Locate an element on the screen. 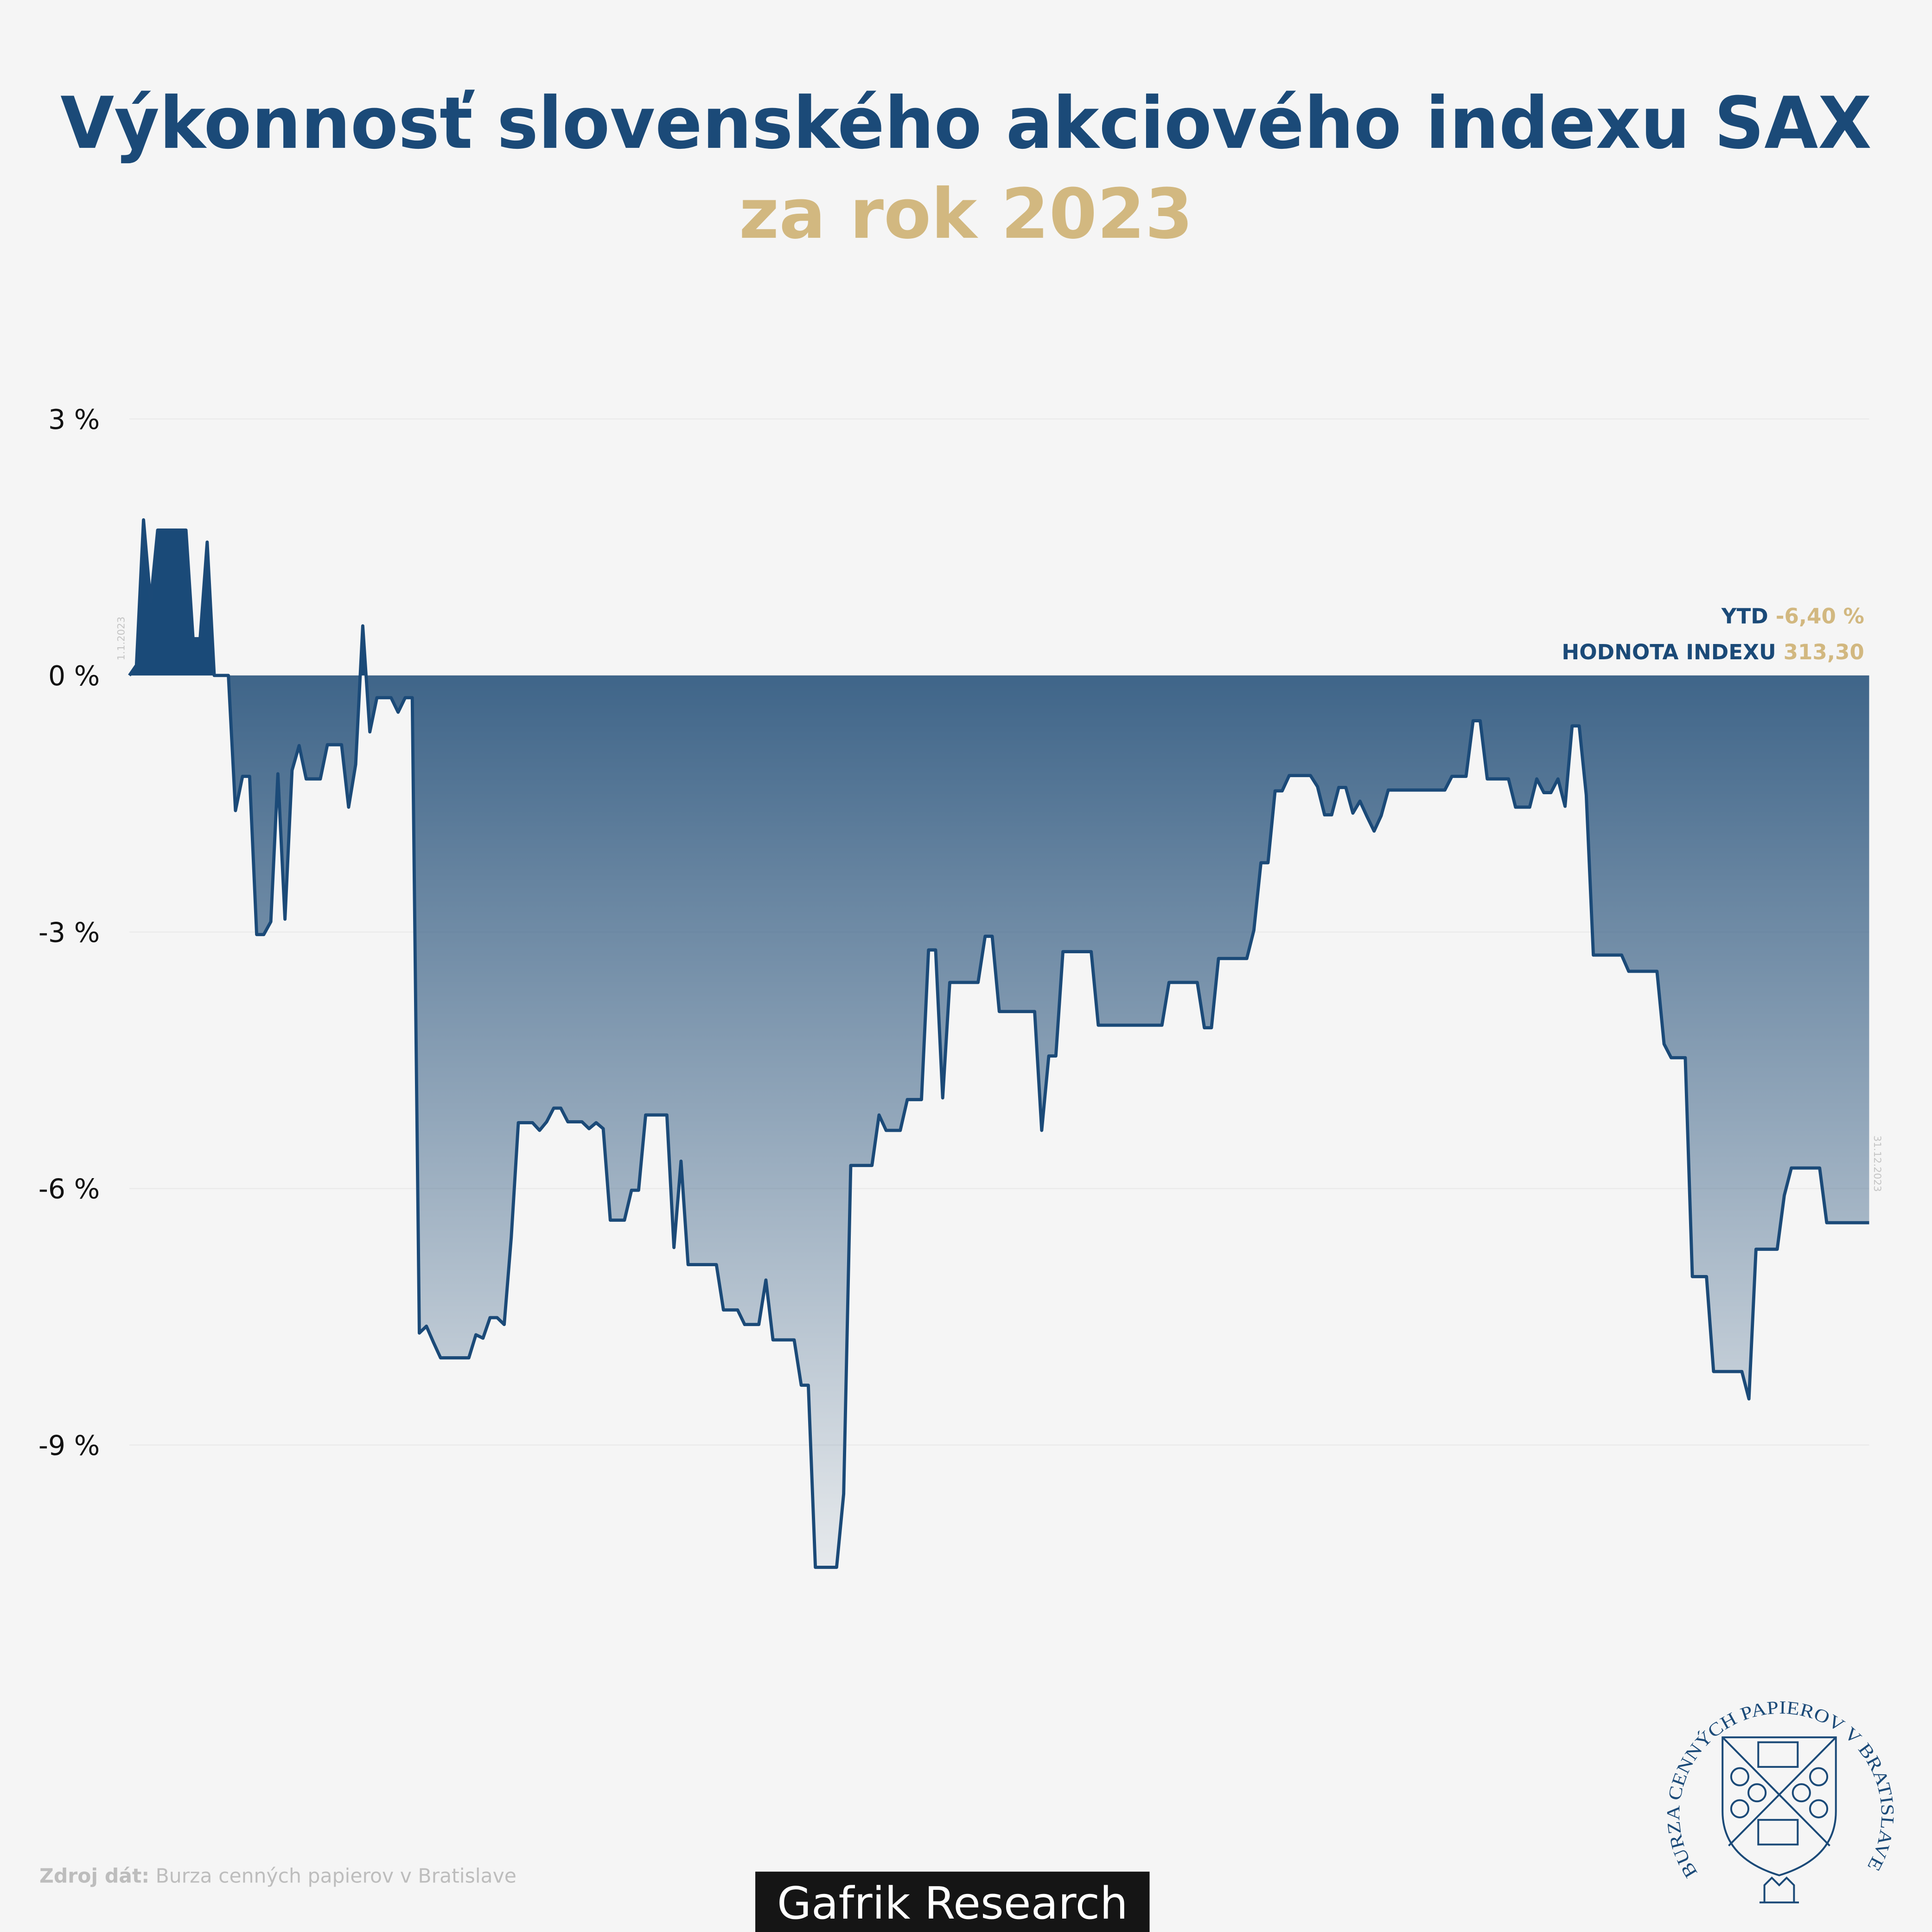 The width and height of the screenshot is (1932, 1932). index-annotation: HODNOTA INDEXU 313,30 is located at coordinates (1713, 652).